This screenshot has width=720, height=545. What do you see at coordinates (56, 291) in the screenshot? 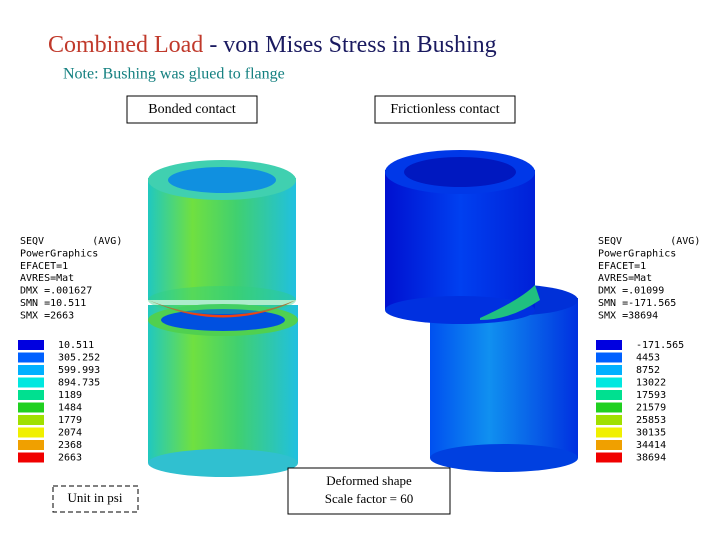
I see `legend-info: DMX =.001627` at bounding box center [56, 291].